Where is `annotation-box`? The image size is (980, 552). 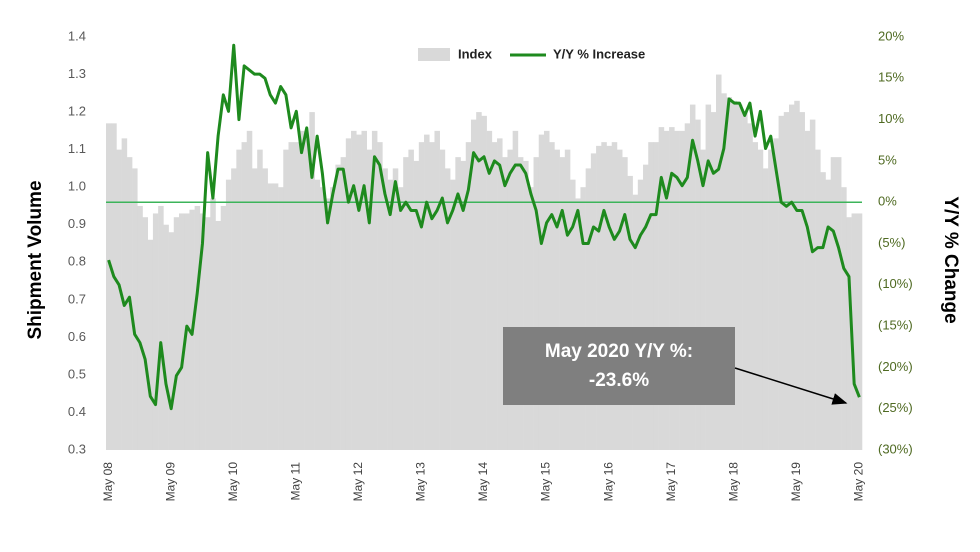 annotation-box is located at coordinates (619, 366).